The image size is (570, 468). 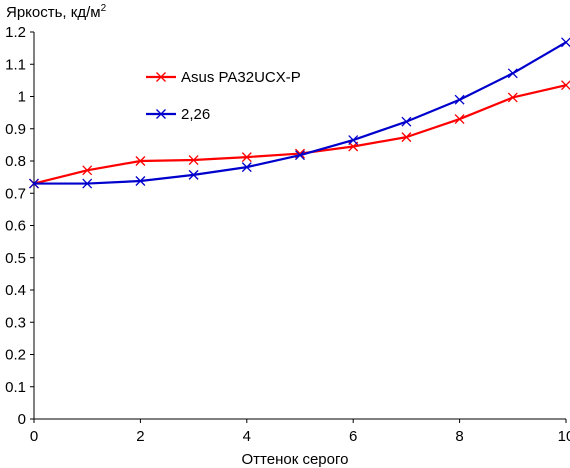 What do you see at coordinates (459, 436) in the screenshot?
I see `x-tick-label: 8` at bounding box center [459, 436].